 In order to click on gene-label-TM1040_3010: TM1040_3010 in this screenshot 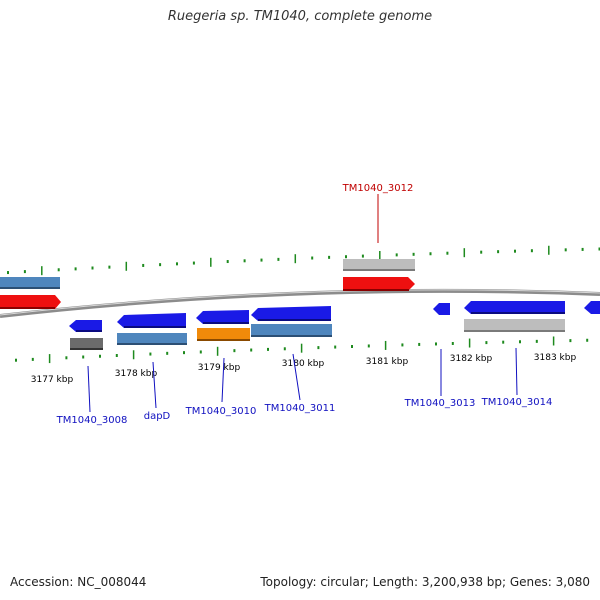, I will do `click(221, 411)`.